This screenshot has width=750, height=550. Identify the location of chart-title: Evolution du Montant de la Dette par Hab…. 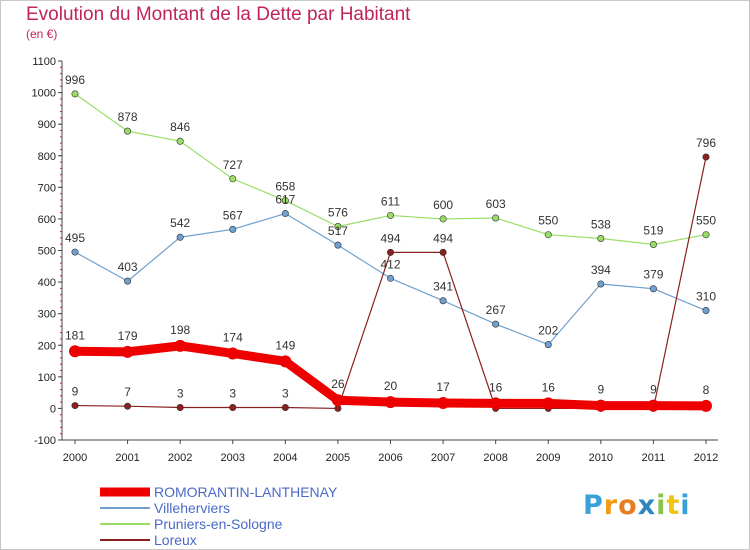
(218, 14).